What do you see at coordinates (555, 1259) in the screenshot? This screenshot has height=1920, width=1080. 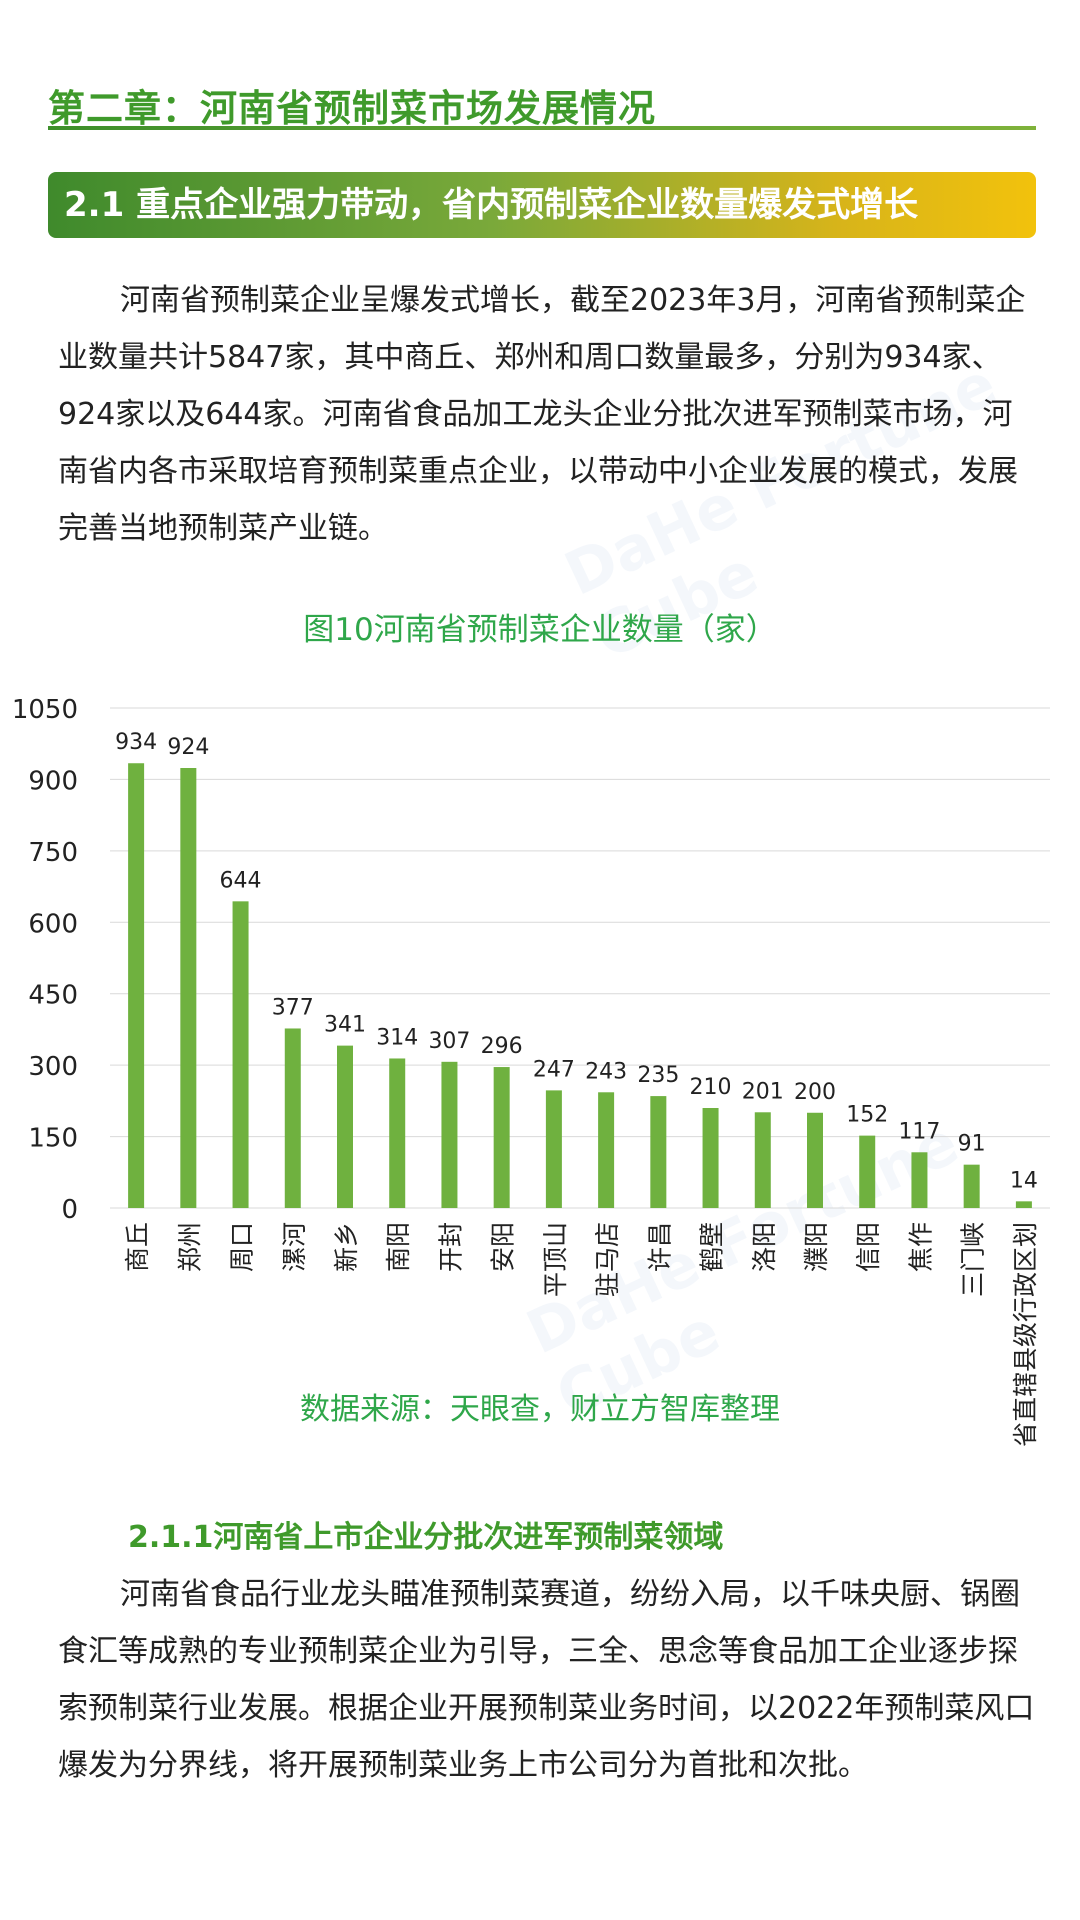 I see `x-tick-label: 平顶山` at bounding box center [555, 1259].